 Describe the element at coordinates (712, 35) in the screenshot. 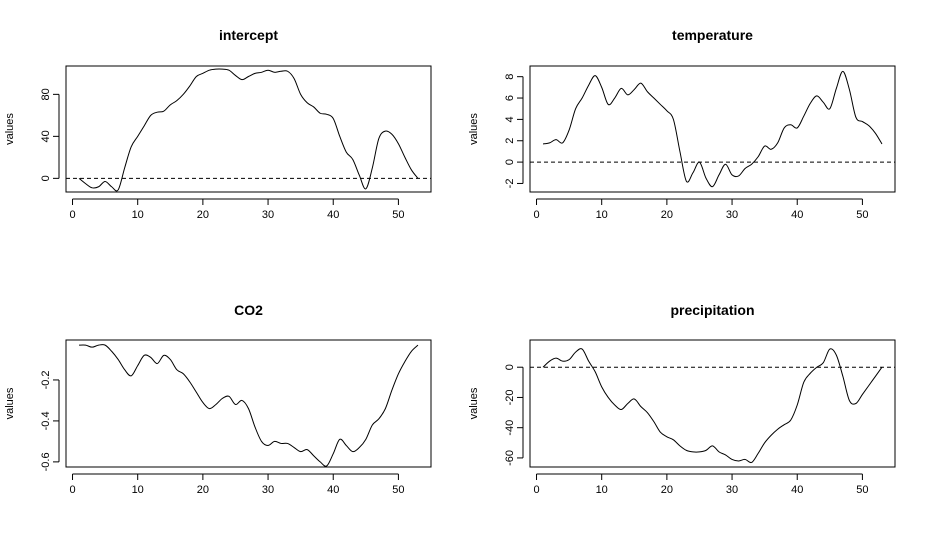

I see `chart-title: temperature` at that location.